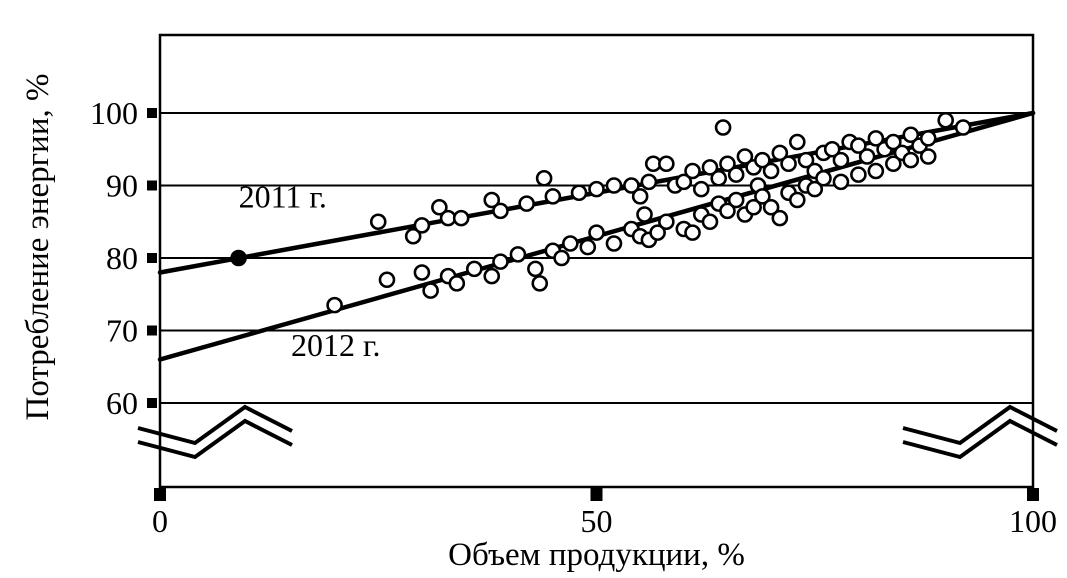 The image size is (1067, 578). I want to click on x-axis-title: Объем продукции, %, so click(596, 555).